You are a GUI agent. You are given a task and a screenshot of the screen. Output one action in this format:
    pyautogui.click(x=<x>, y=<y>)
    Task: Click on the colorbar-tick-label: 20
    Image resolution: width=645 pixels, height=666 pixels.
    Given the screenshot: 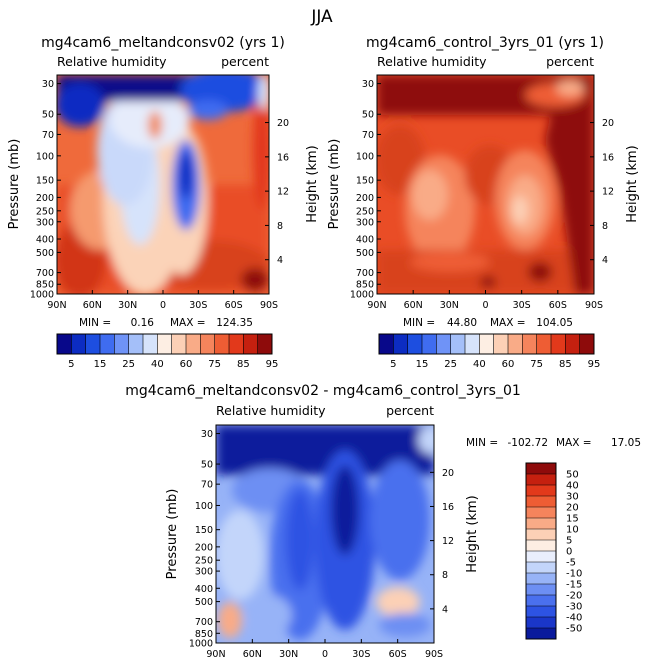 What is the action you would take?
    pyautogui.click(x=572, y=508)
    